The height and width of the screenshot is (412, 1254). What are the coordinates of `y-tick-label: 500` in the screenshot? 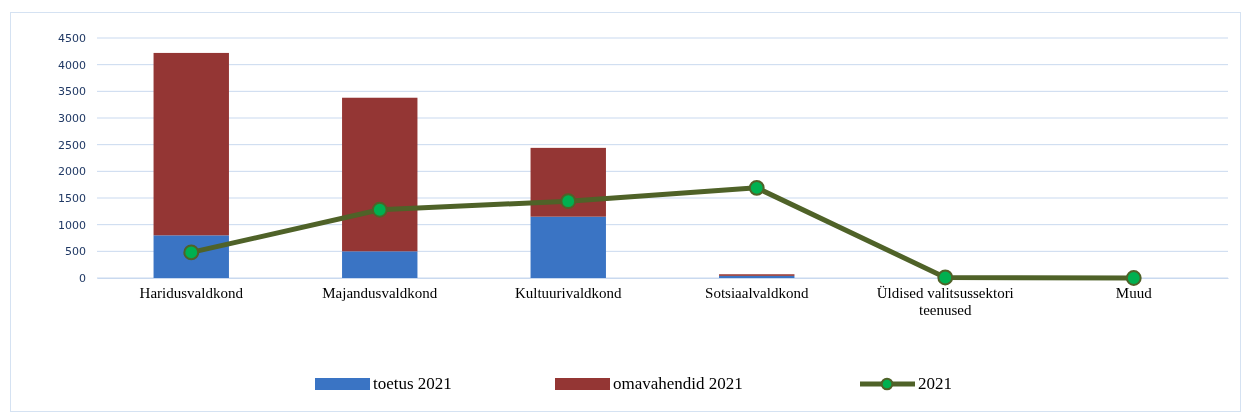 It's located at (75, 252).